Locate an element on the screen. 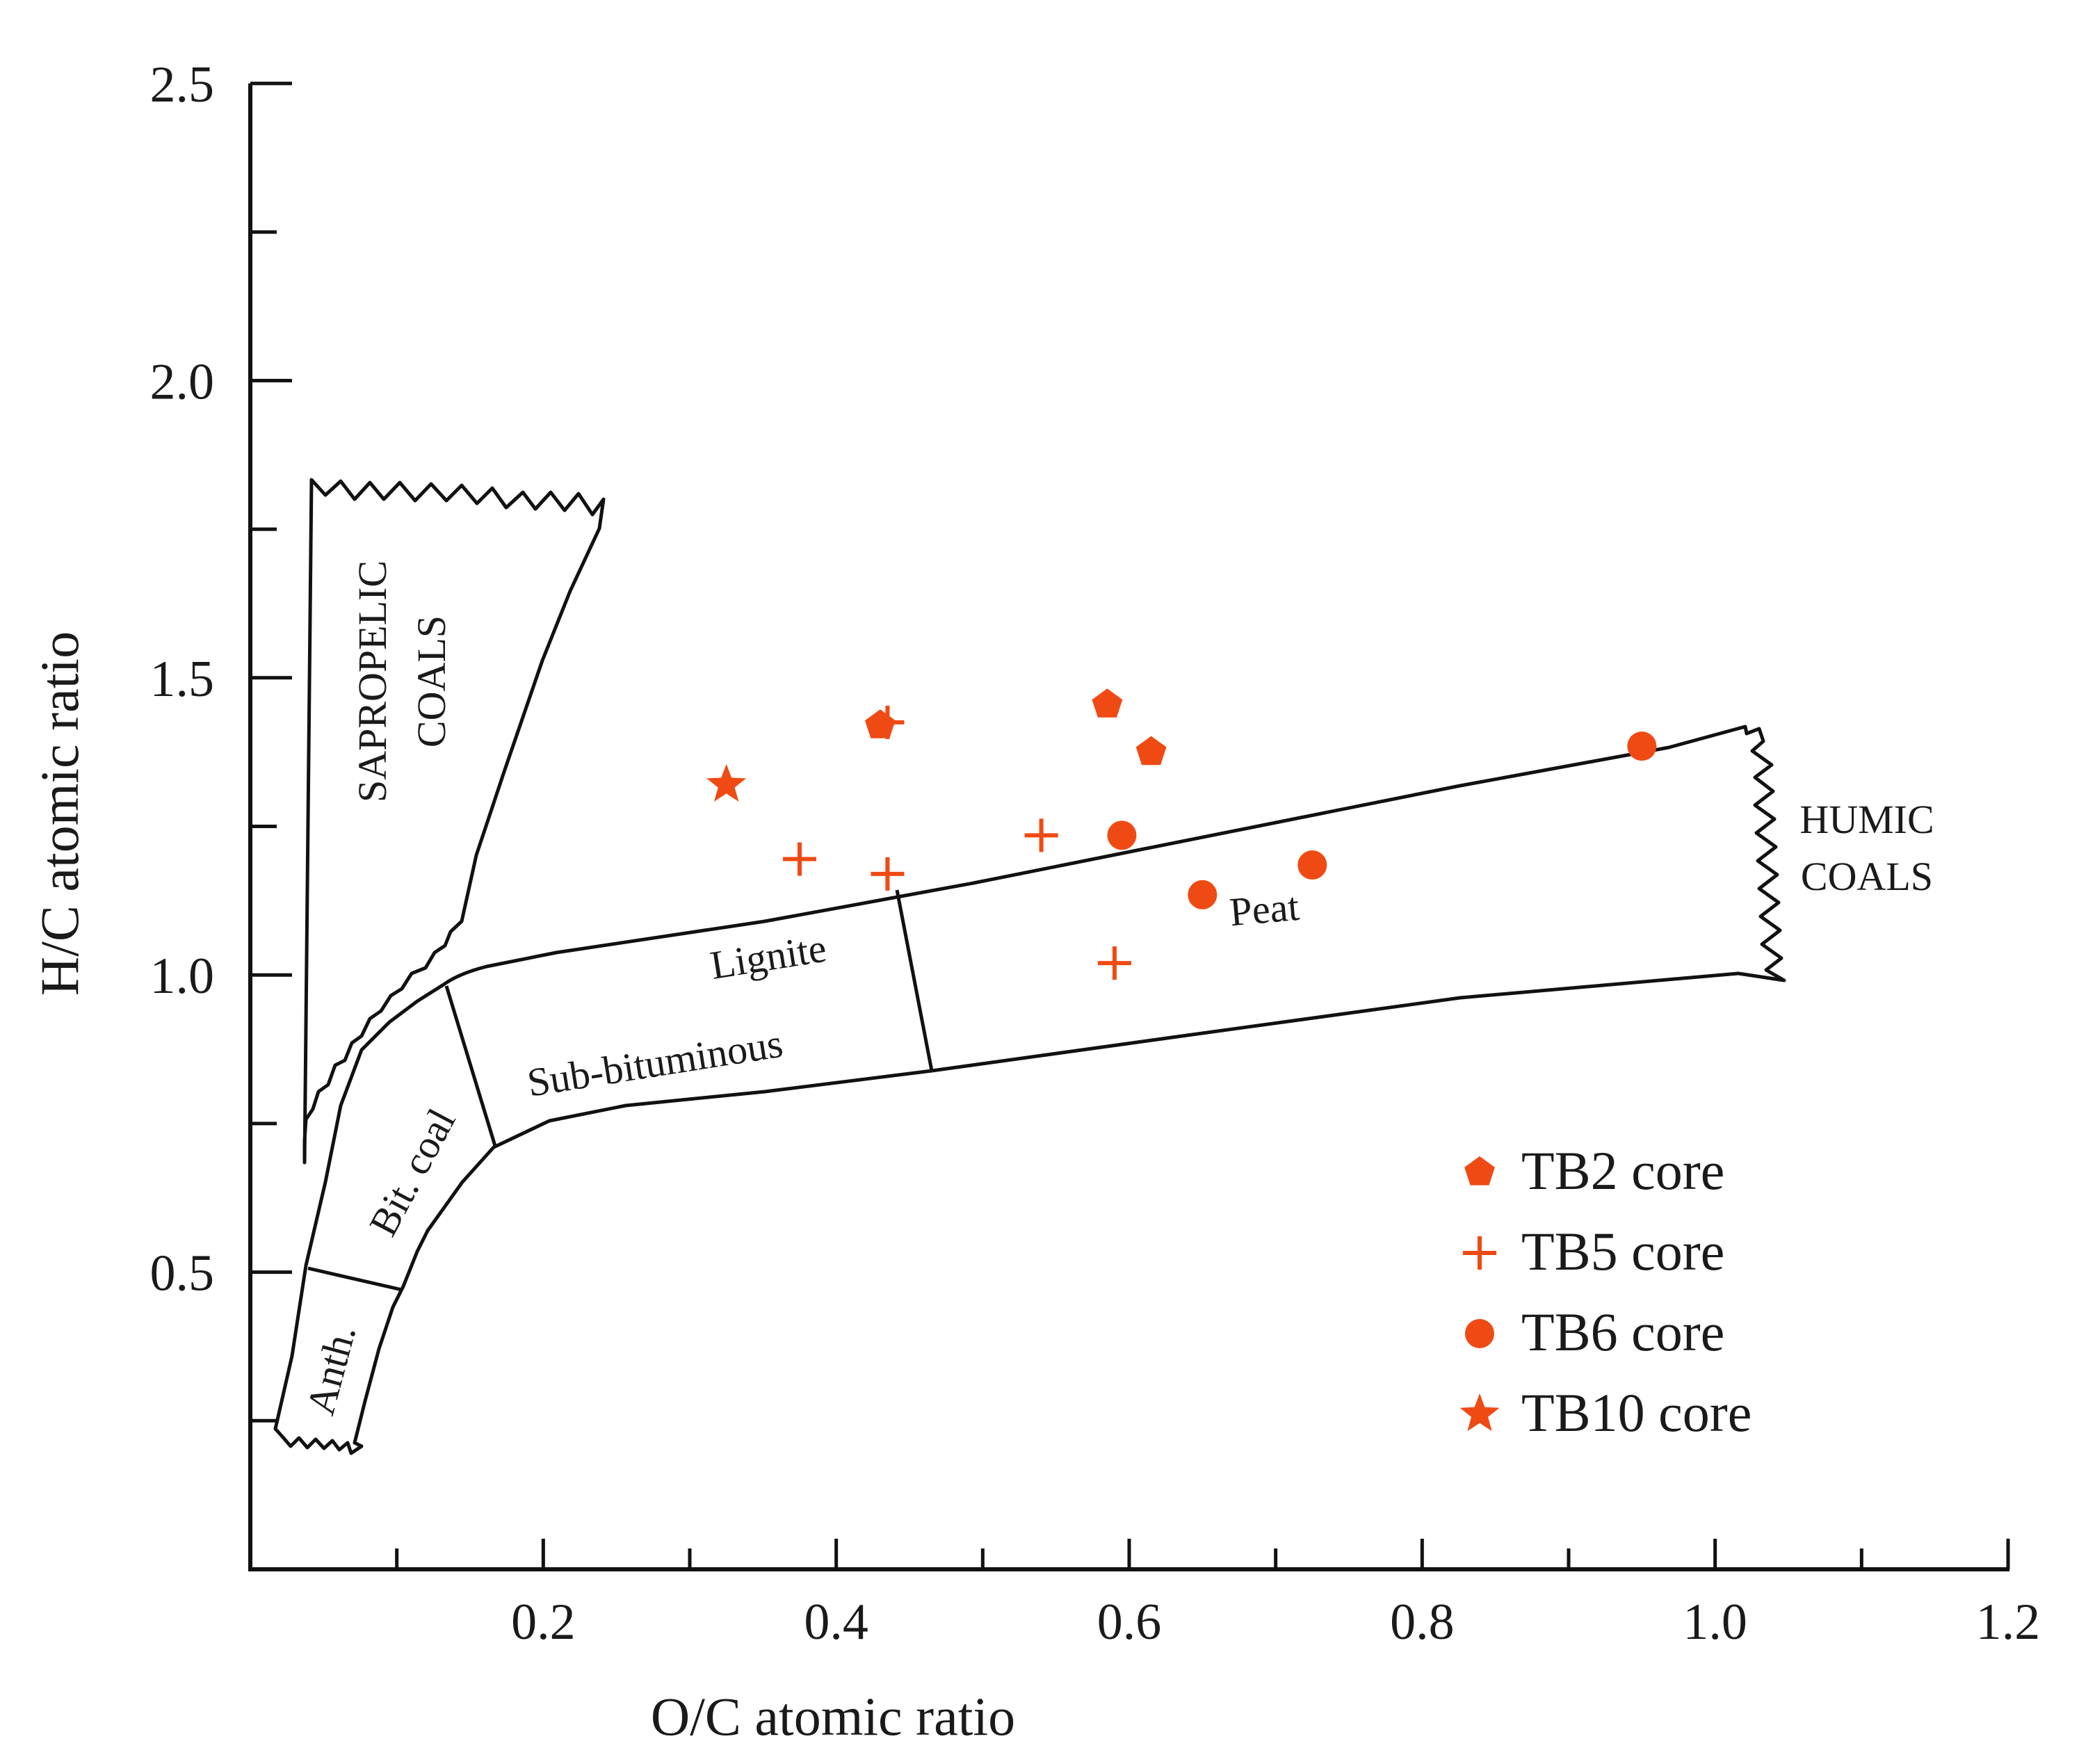  boundary-bit-subbit is located at coordinates (471, 1066).